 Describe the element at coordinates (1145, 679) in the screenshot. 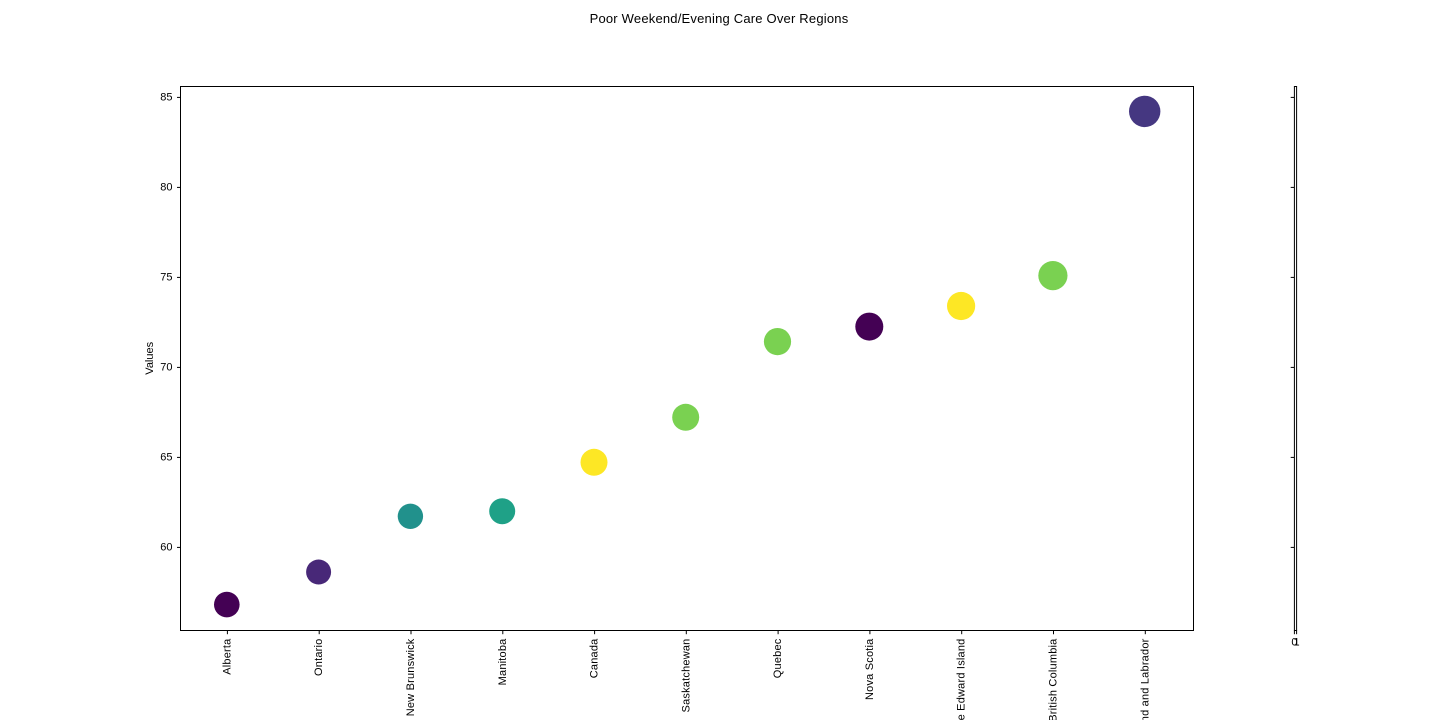

I see `svg-text: Newfoundland and Labrador` at that location.